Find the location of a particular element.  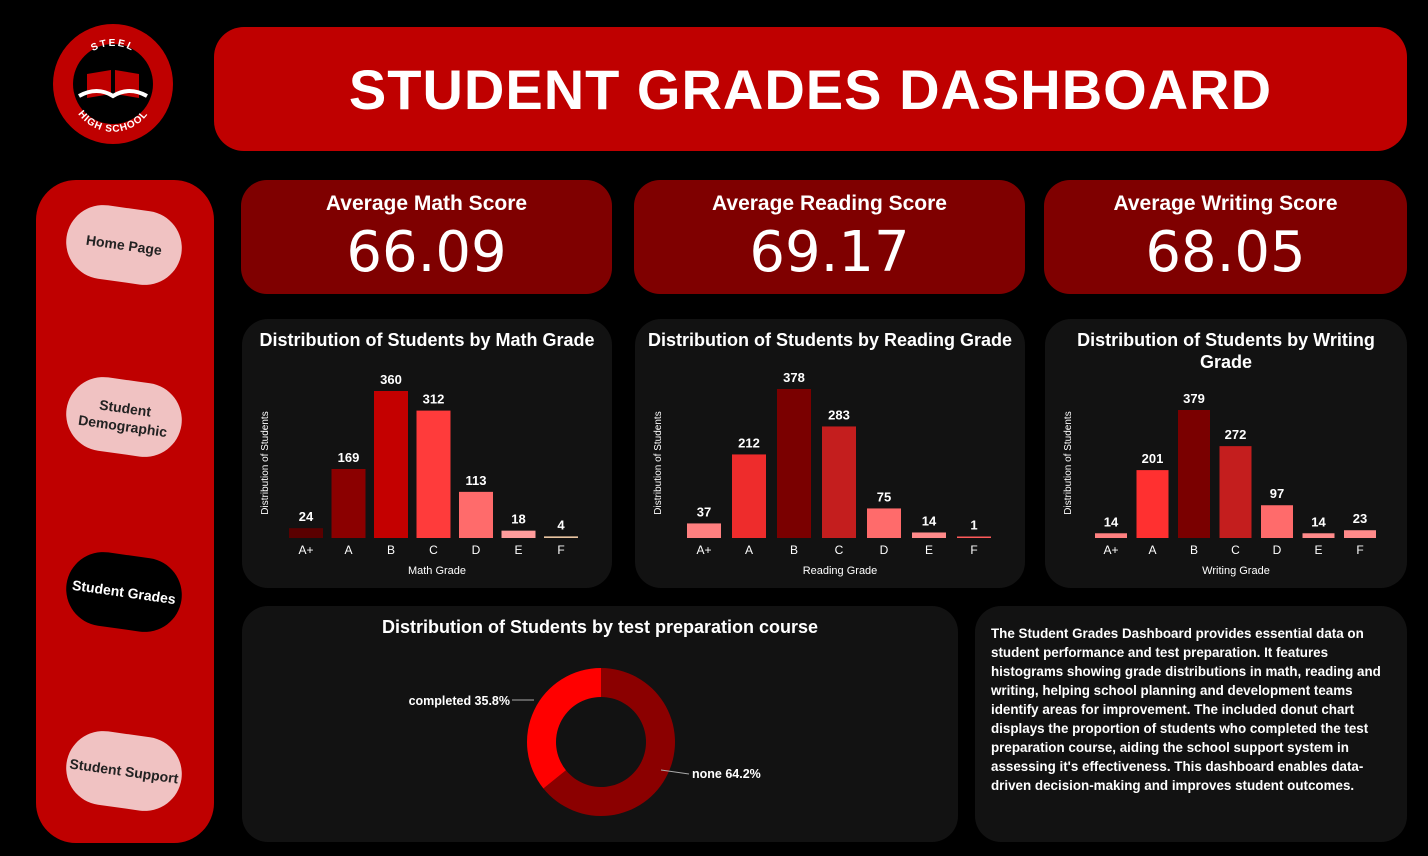

kpi-card-math: Average Math Score 66.09 is located at coordinates (426, 237).